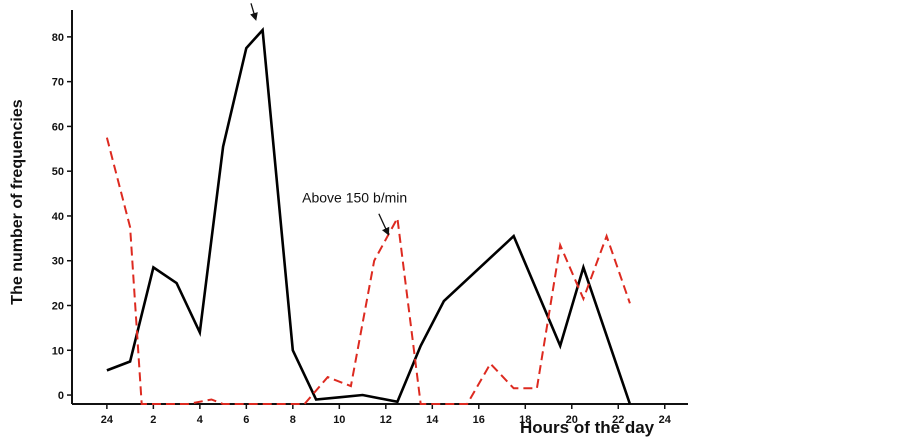 Image resolution: width=903 pixels, height=442 pixels. What do you see at coordinates (246, 420) in the screenshot?
I see `x-tick-label: 6` at bounding box center [246, 420].